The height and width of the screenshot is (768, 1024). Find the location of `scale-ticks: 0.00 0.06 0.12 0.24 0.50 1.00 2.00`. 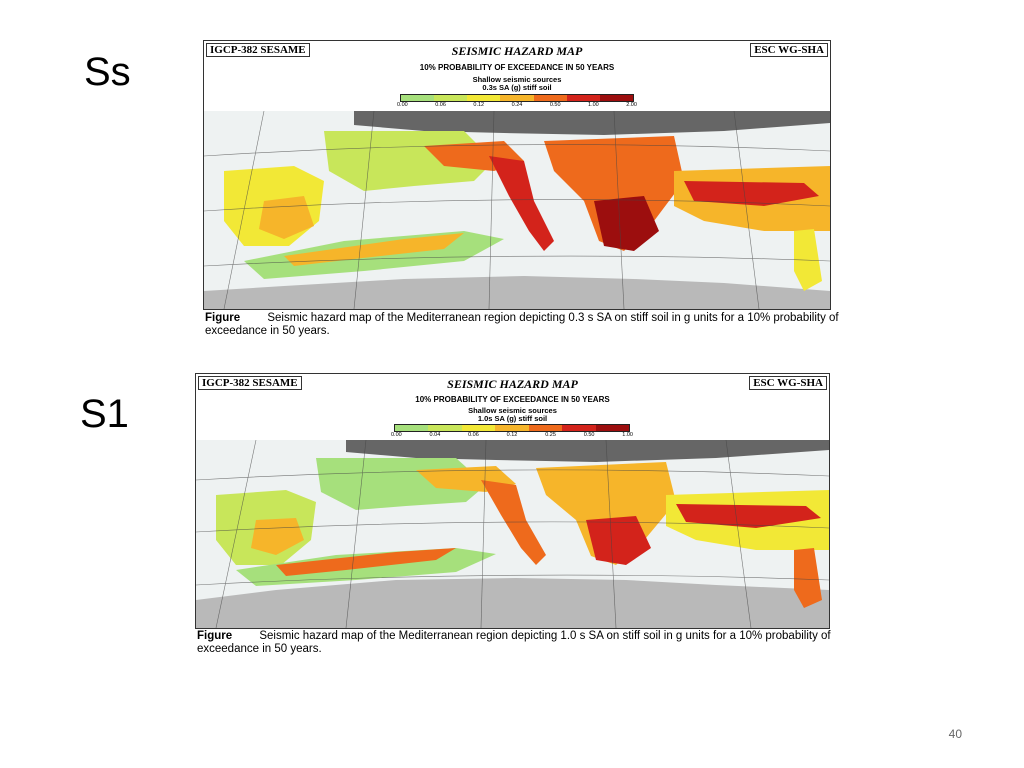

scale-ticks: 0.00 0.06 0.12 0.24 0.50 1.00 2.00 is located at coordinates (517, 105).